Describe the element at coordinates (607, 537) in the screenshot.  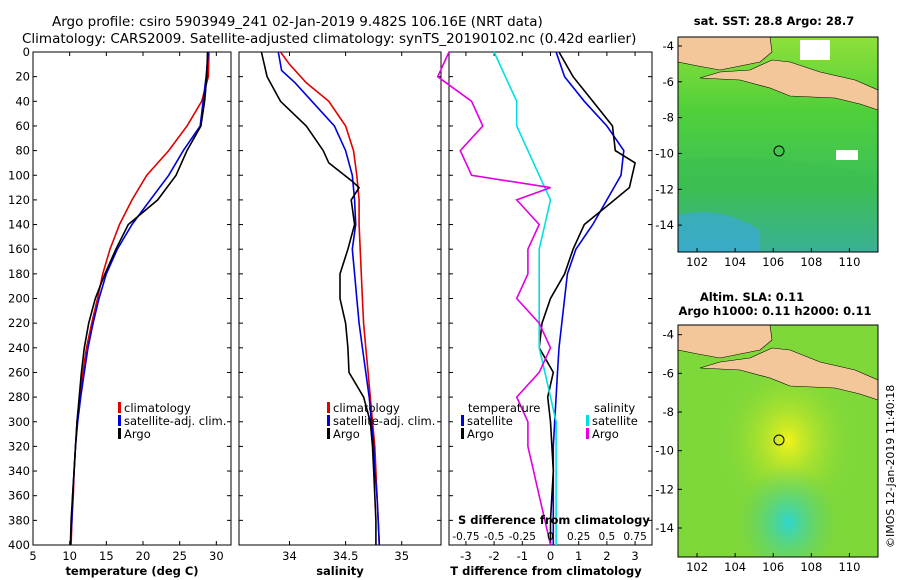
I see `s-tick-label: 0.5` at that location.